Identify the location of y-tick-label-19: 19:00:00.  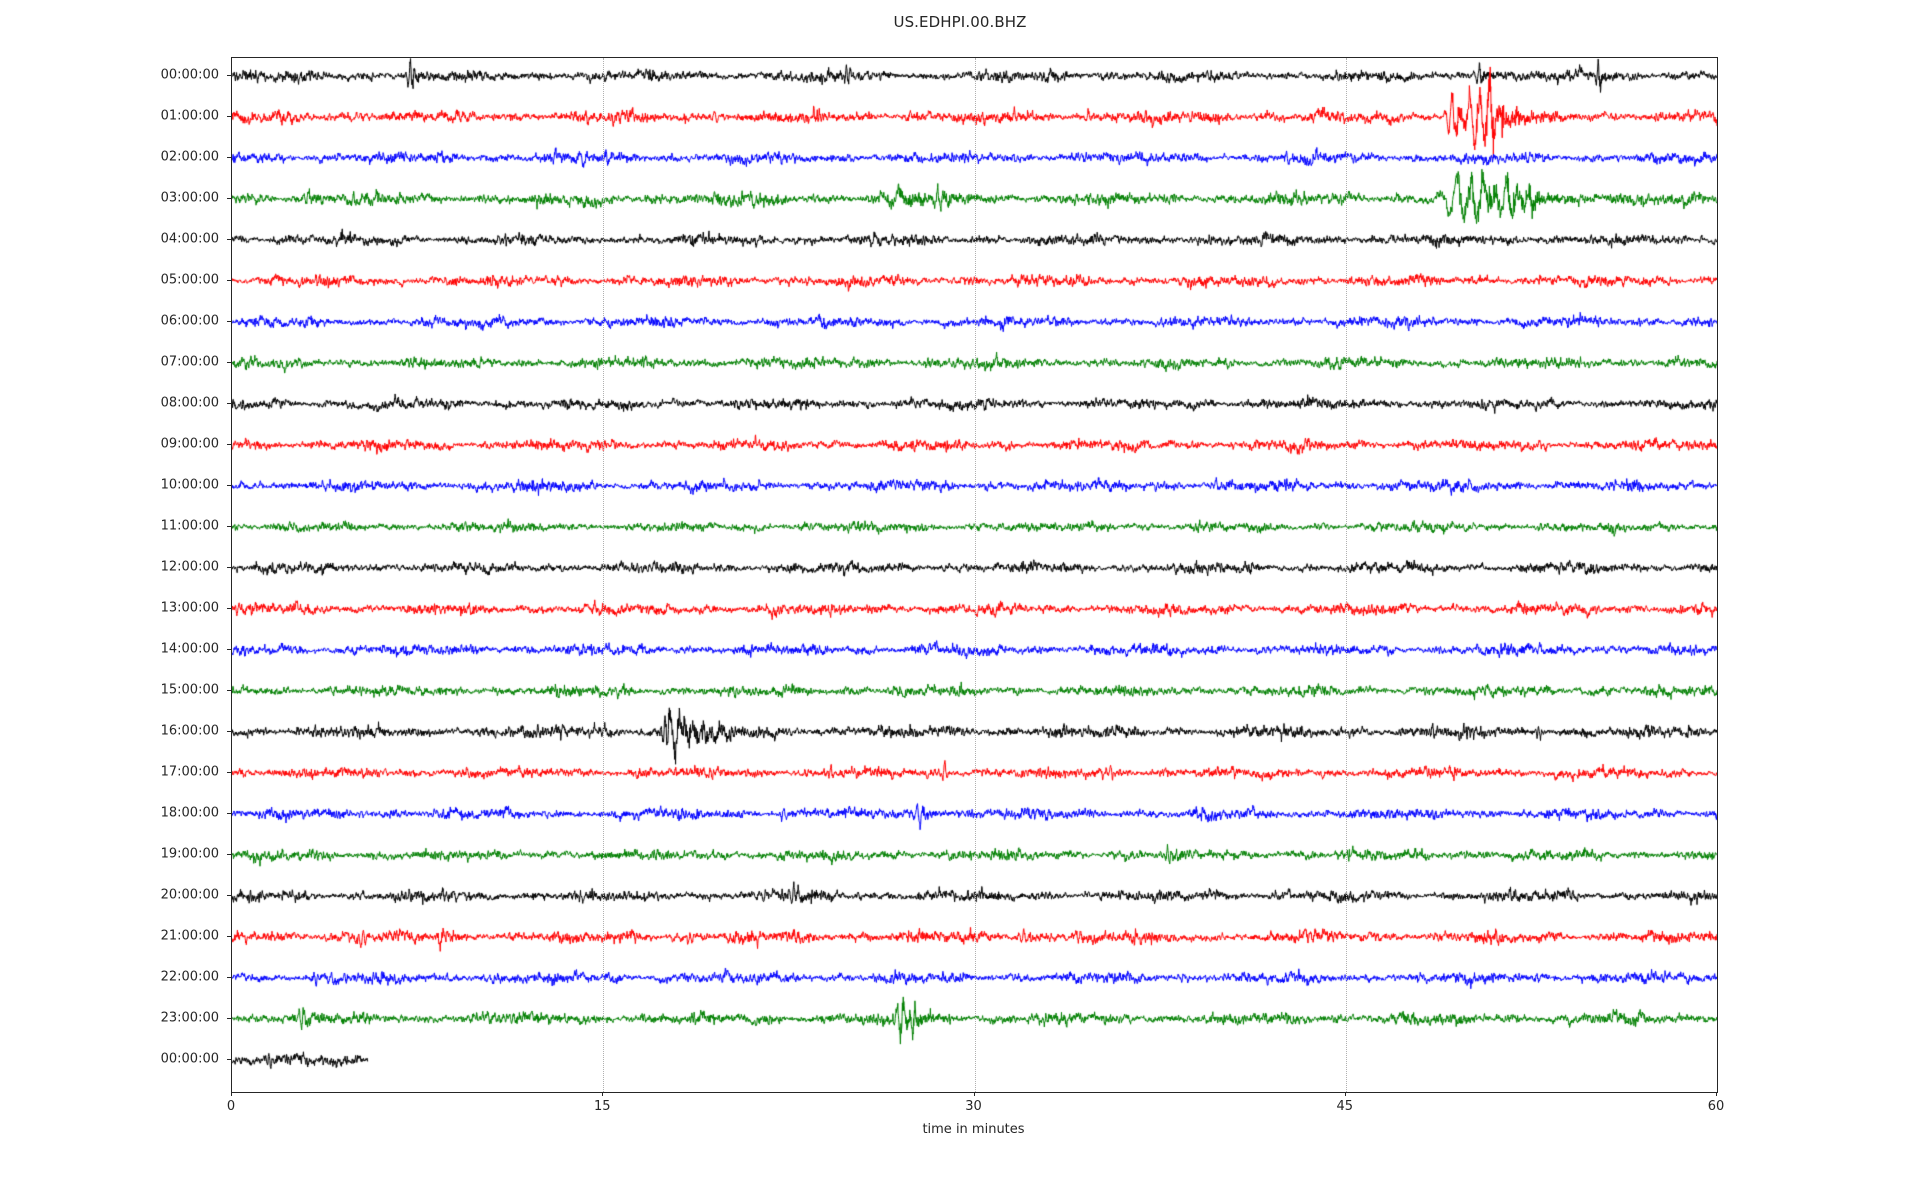
(189, 854).